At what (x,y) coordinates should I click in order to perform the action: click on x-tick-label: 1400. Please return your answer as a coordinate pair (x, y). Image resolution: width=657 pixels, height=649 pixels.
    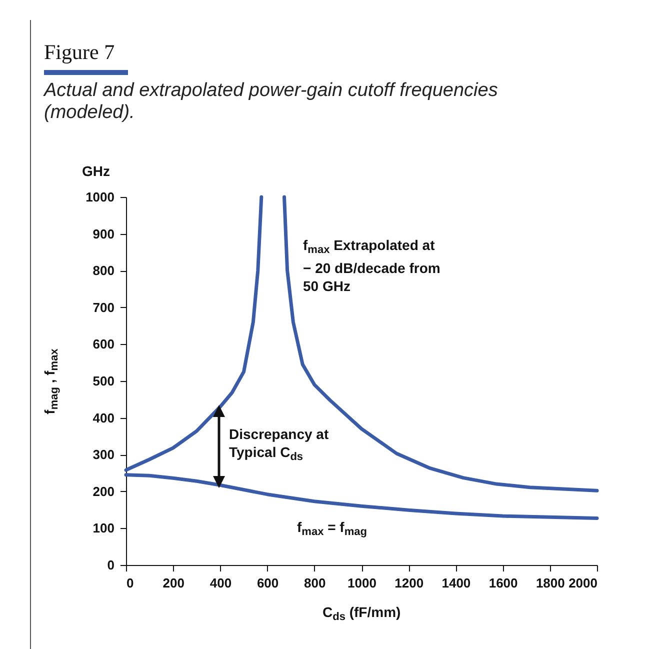
    Looking at the image, I should click on (456, 583).